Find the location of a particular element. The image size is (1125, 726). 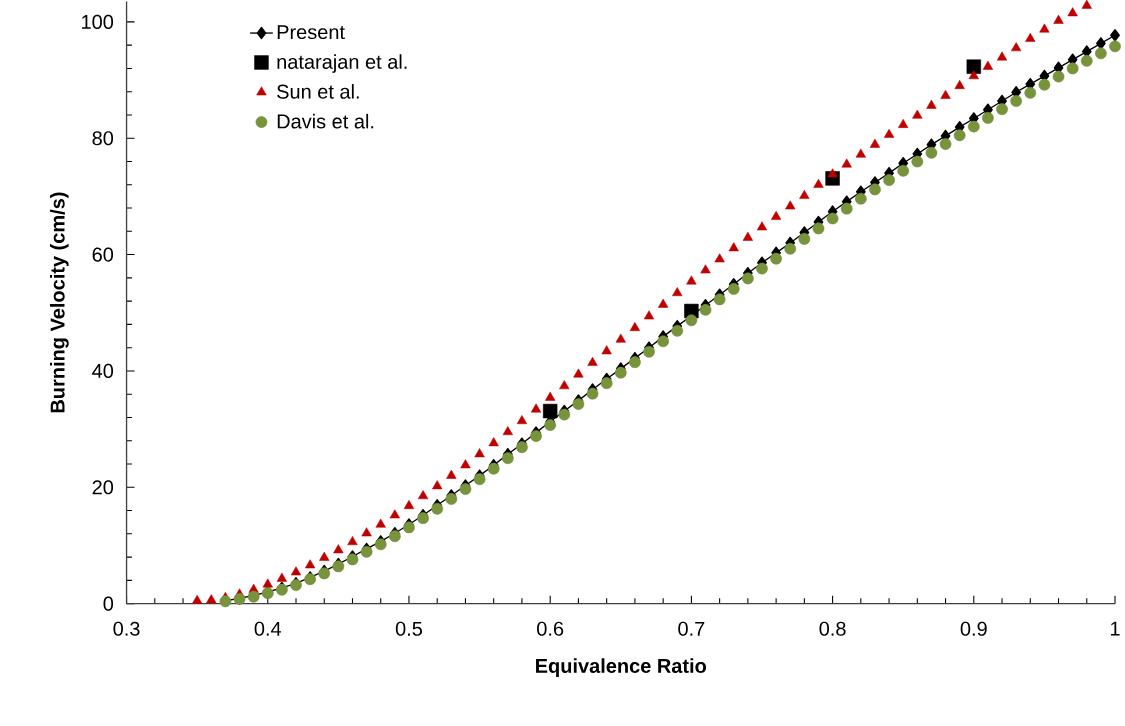

x-tick-label: 1 is located at coordinates (1115, 628).